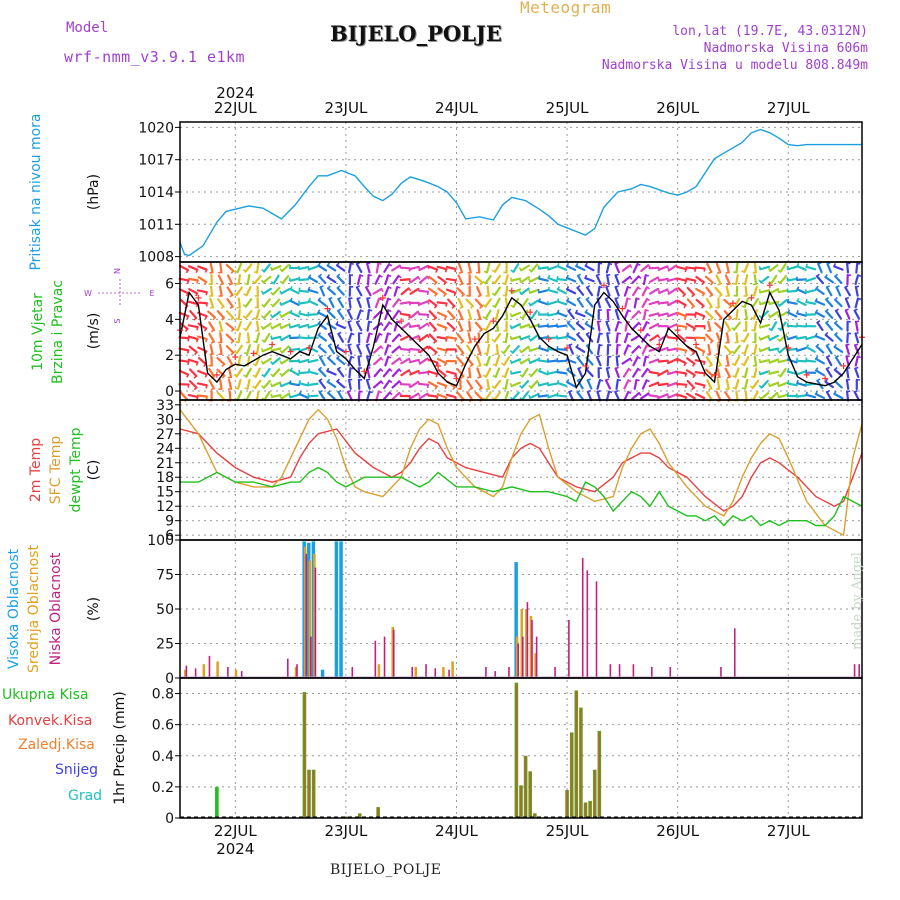  What do you see at coordinates (345, 108) in the screenshot?
I see `day-label-top: 23JUL` at bounding box center [345, 108].